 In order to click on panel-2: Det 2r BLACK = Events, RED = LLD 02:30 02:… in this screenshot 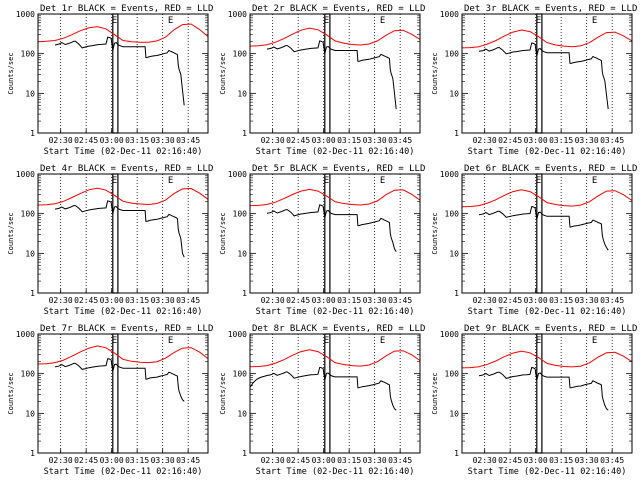, I will do `click(322, 80)`.